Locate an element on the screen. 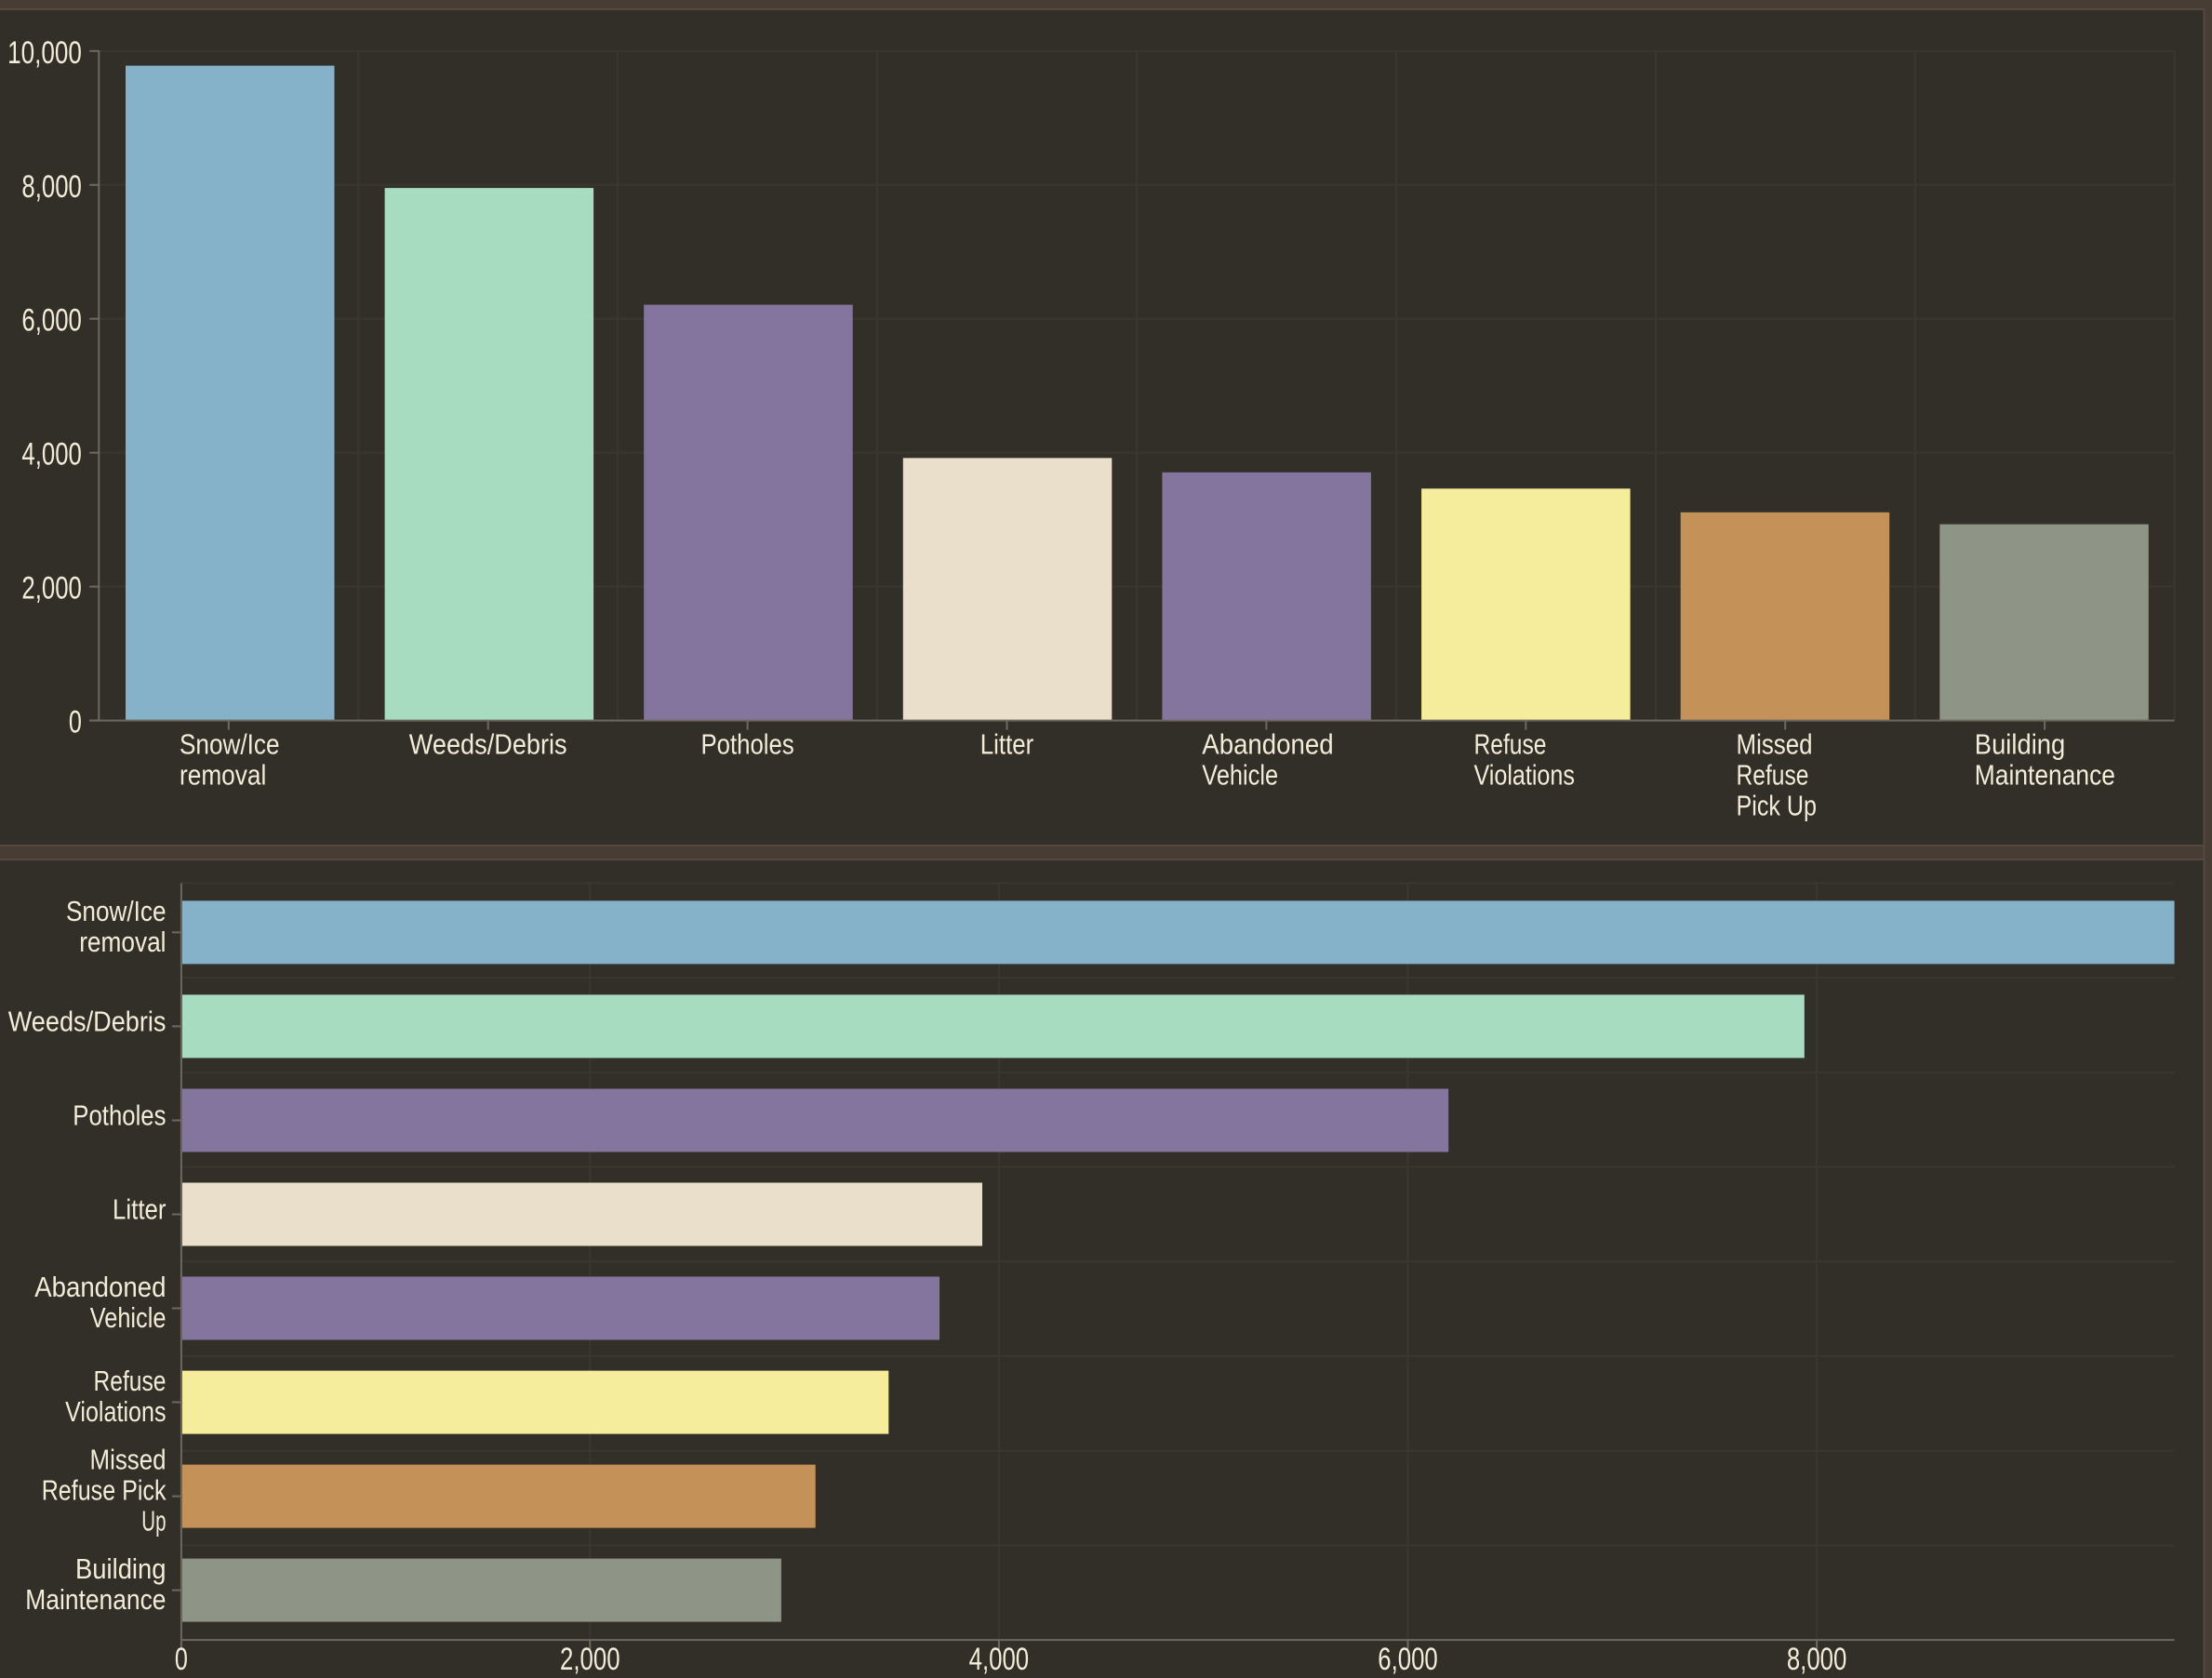 The image size is (2212, 1678). svg-text: Up is located at coordinates (154, 1522).